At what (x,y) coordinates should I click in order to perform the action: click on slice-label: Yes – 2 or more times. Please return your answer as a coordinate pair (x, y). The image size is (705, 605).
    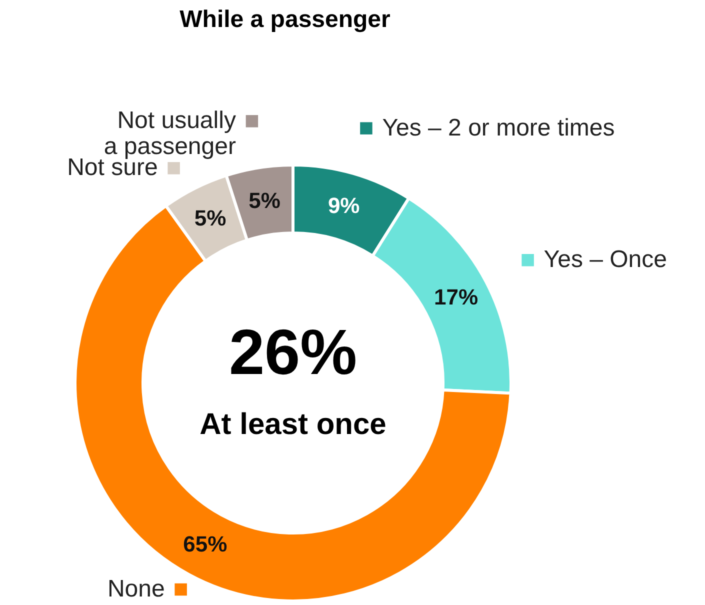
    Looking at the image, I should click on (498, 128).